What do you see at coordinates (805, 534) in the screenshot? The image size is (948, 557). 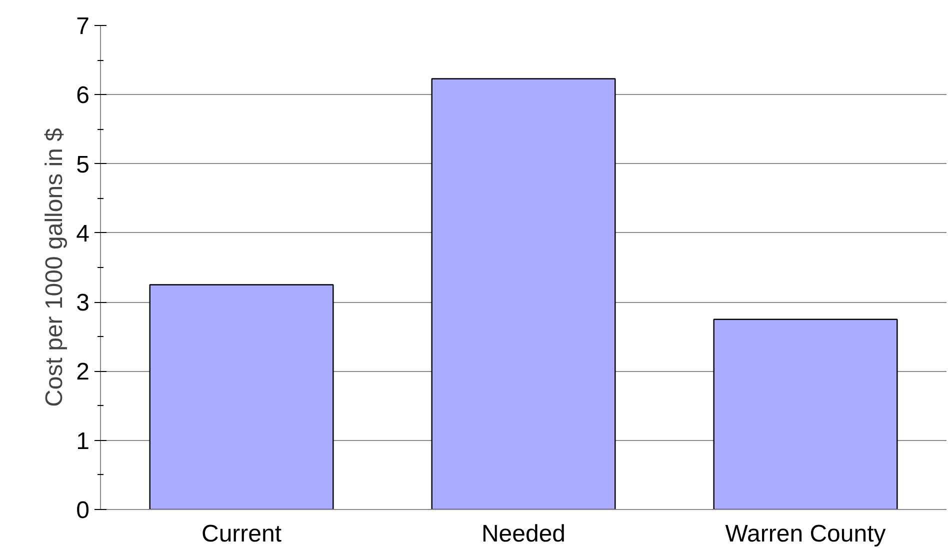 I see `x-tick-label: Warren County` at bounding box center [805, 534].